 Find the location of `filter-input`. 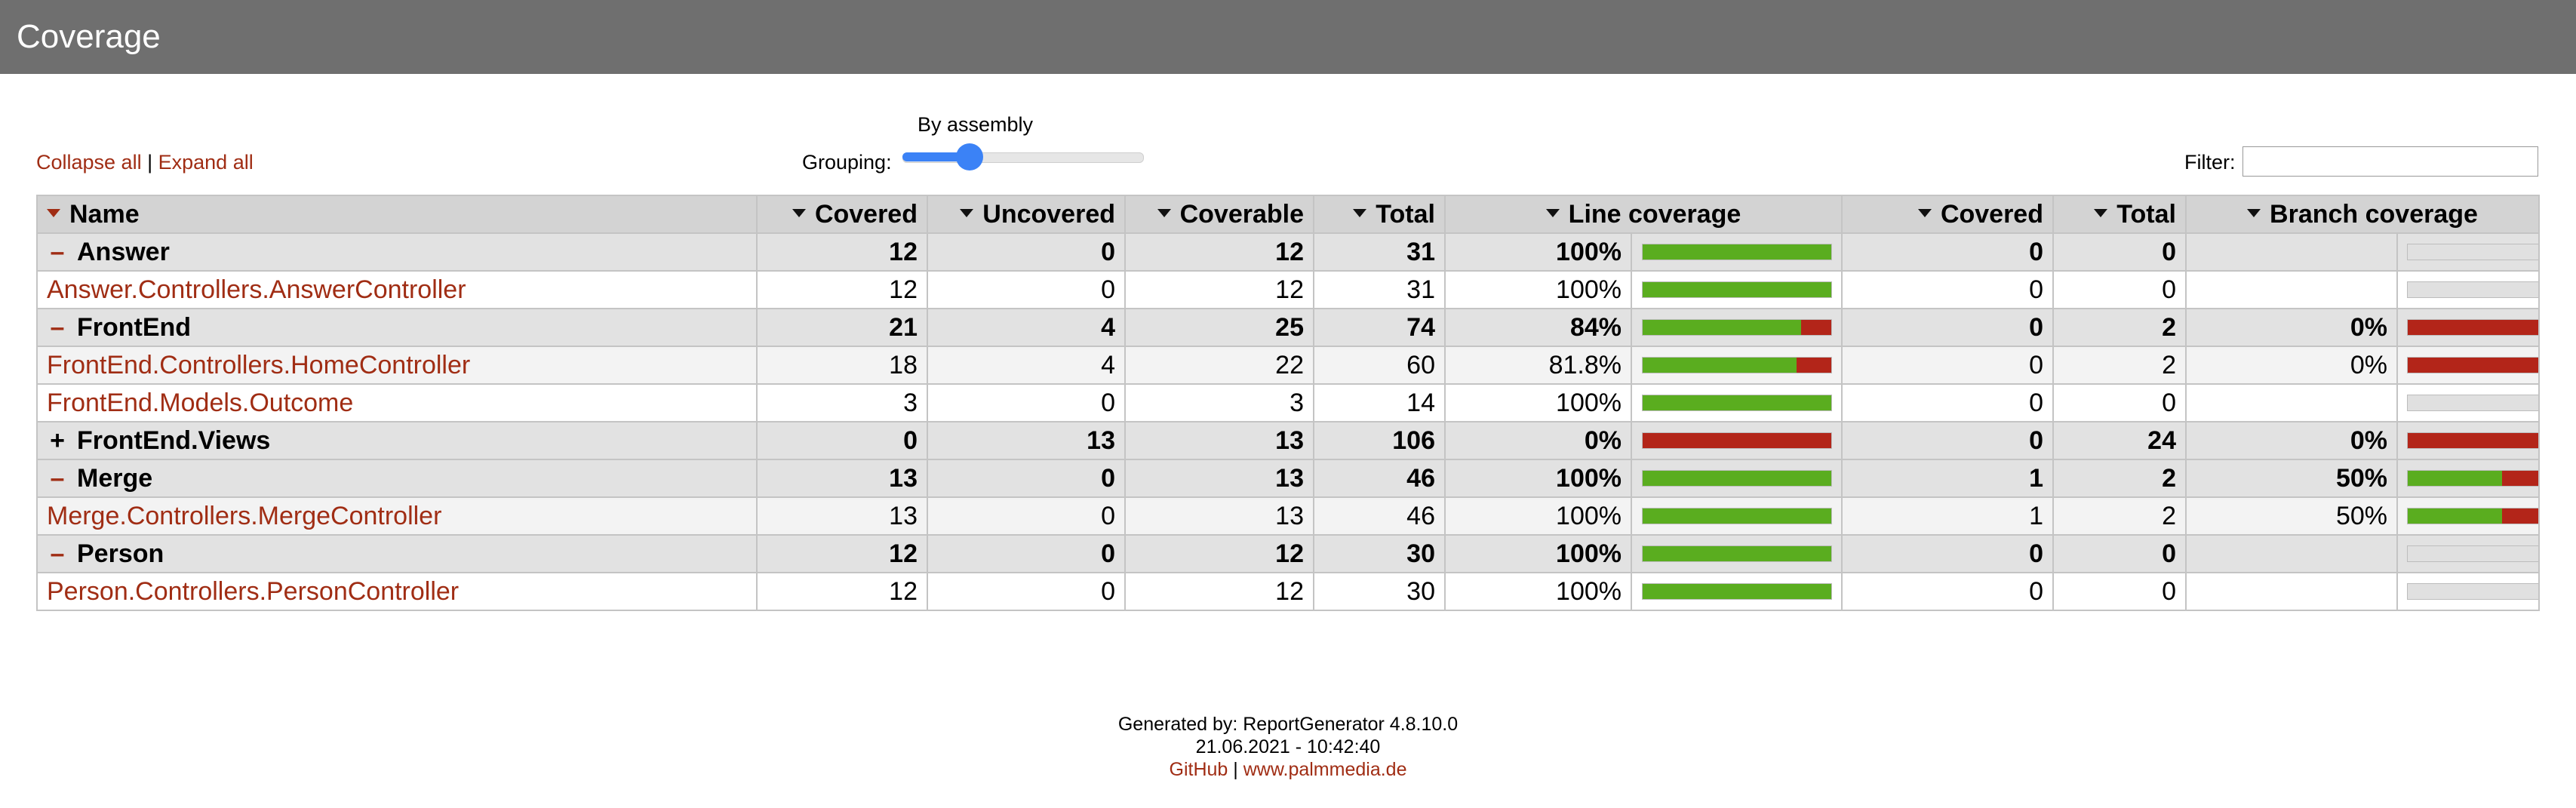

filter-input is located at coordinates (2390, 161).